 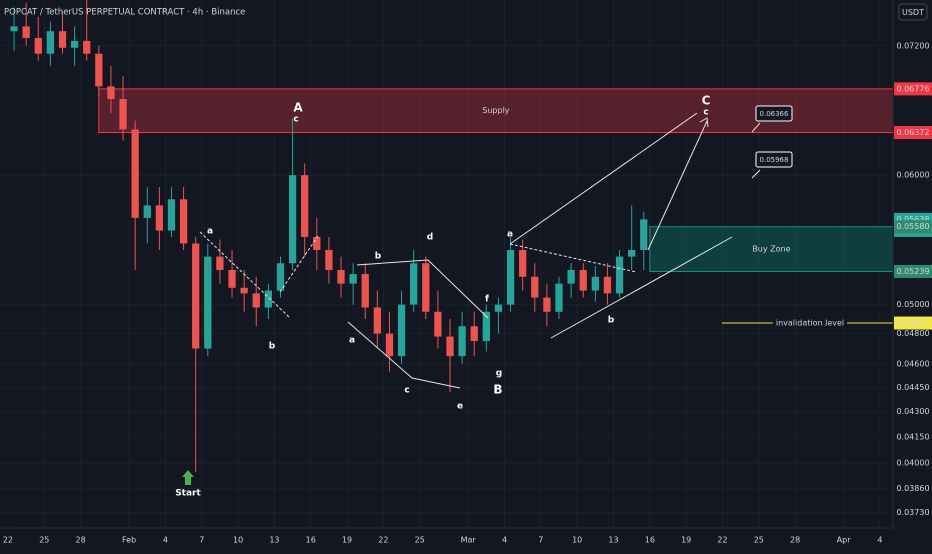 I want to click on x-tick-label: Apr, so click(x=844, y=540).